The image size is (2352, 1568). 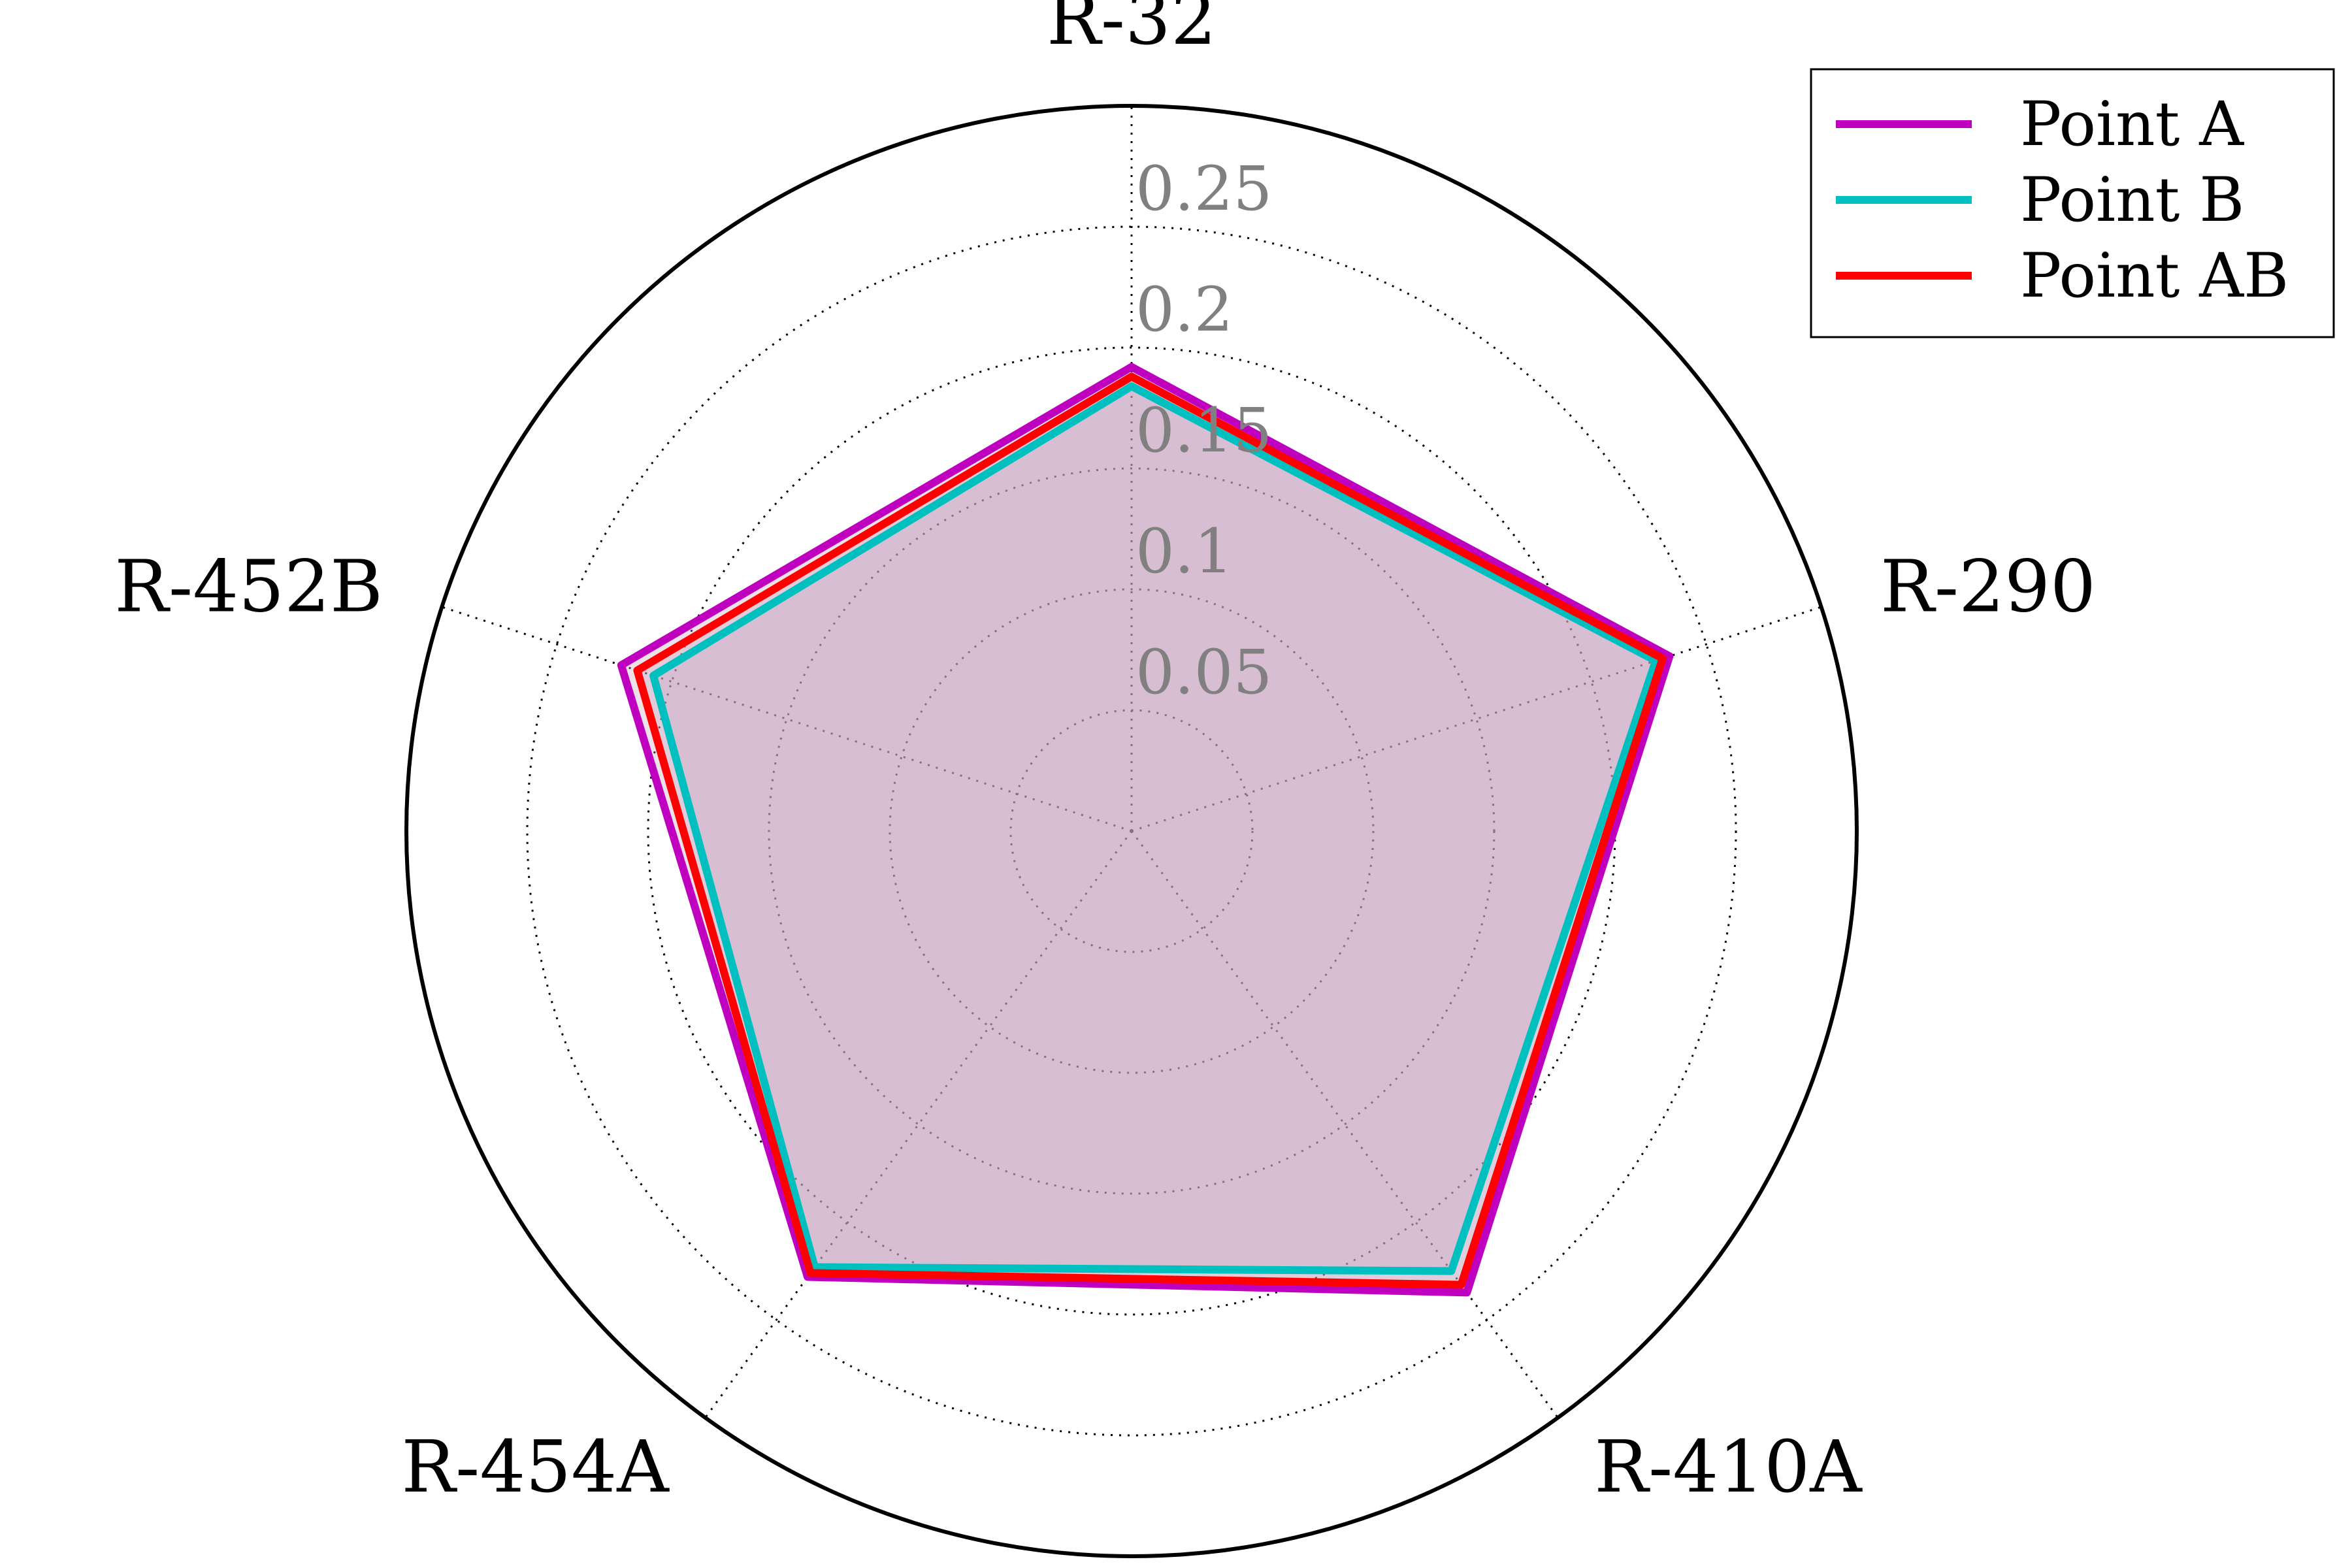 What do you see at coordinates (1203, 672) in the screenshot?
I see `r-tick-label: 0.05` at bounding box center [1203, 672].